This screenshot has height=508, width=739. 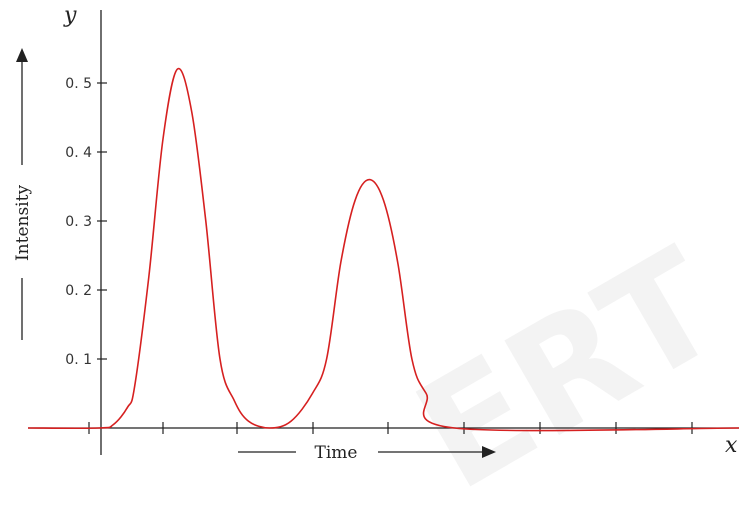 I want to click on y-tick-label: 0. 2, so click(x=78, y=291).